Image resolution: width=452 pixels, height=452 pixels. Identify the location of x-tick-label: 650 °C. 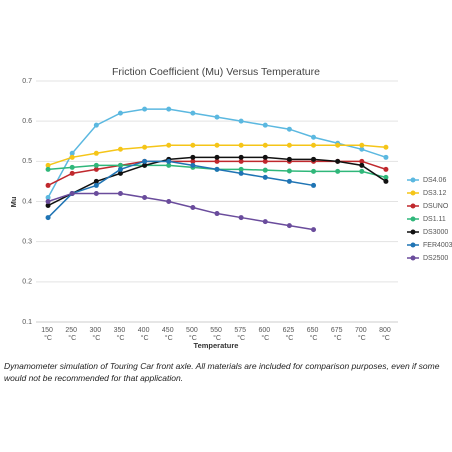
(314, 334).